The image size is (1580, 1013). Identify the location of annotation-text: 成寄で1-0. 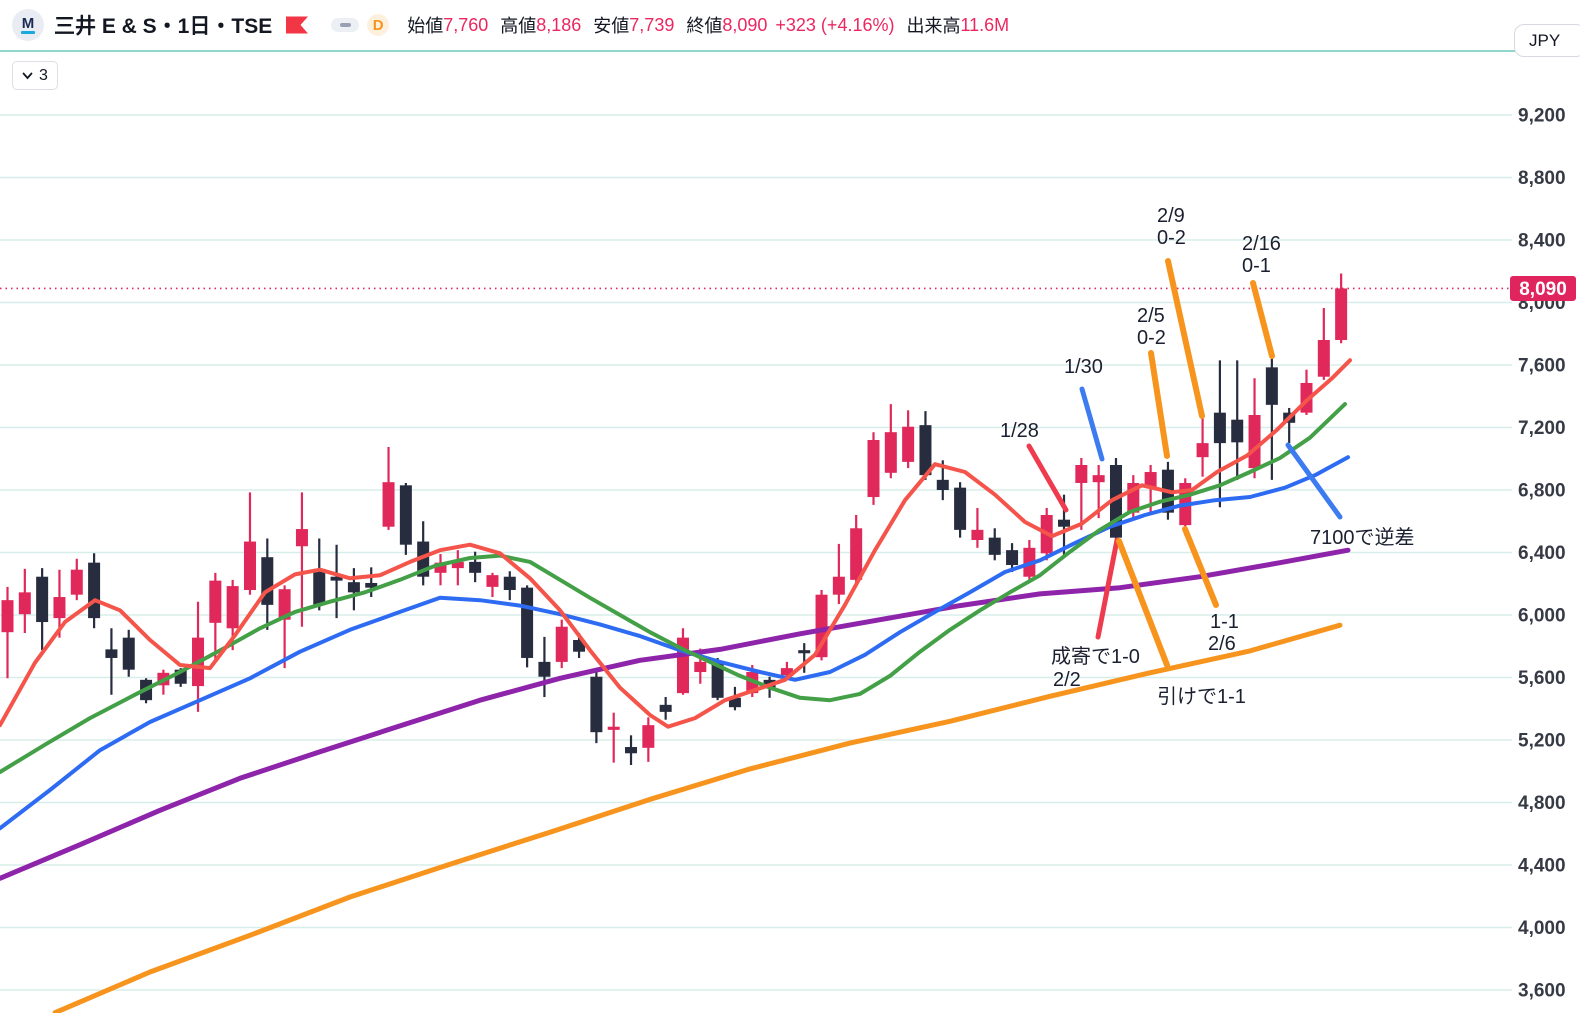
(1095, 656).